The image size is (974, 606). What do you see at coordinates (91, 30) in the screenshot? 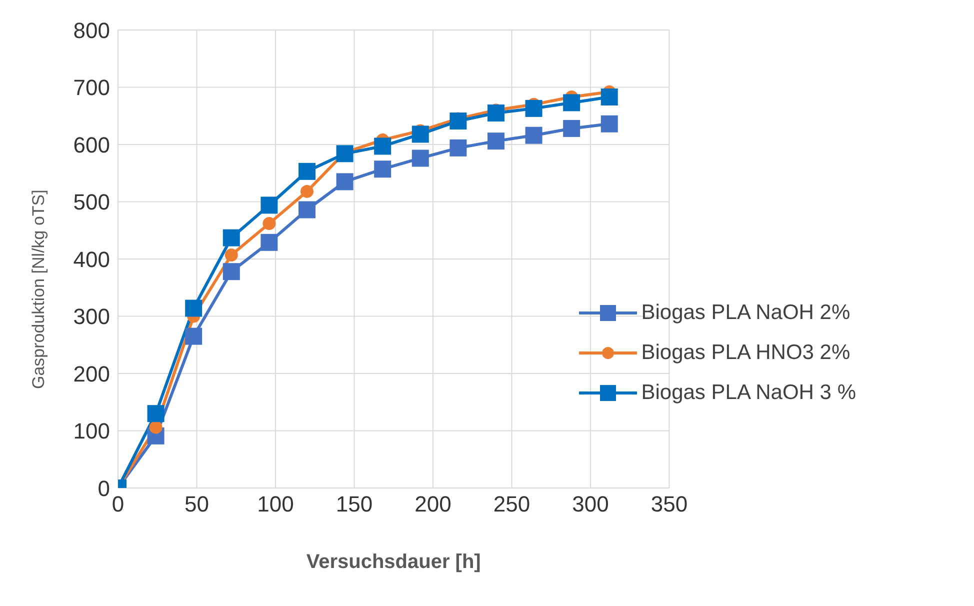
I see `y-tick-label: 800` at bounding box center [91, 30].